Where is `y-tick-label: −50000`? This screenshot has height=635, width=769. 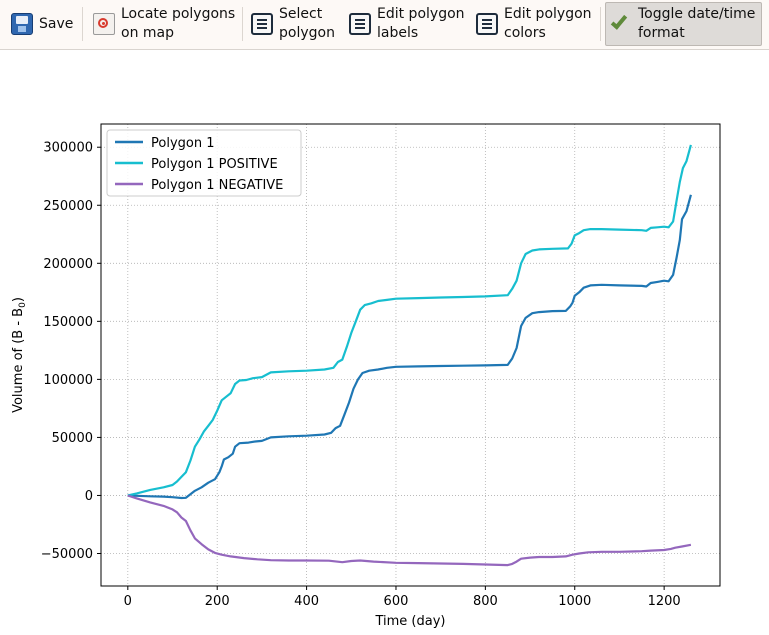
y-tick-label: −50000 is located at coordinates (67, 554).